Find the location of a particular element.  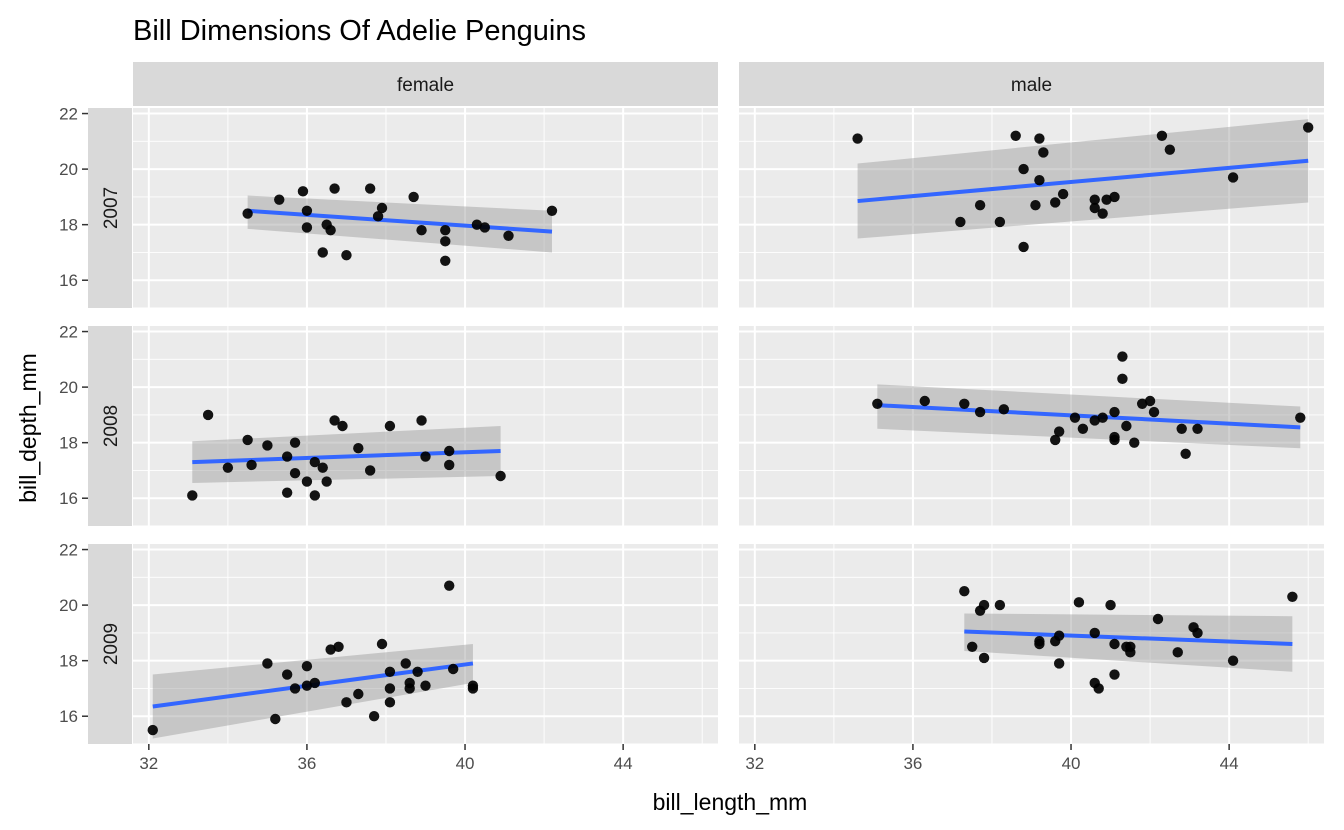

panel-background is located at coordinates (425, 426).